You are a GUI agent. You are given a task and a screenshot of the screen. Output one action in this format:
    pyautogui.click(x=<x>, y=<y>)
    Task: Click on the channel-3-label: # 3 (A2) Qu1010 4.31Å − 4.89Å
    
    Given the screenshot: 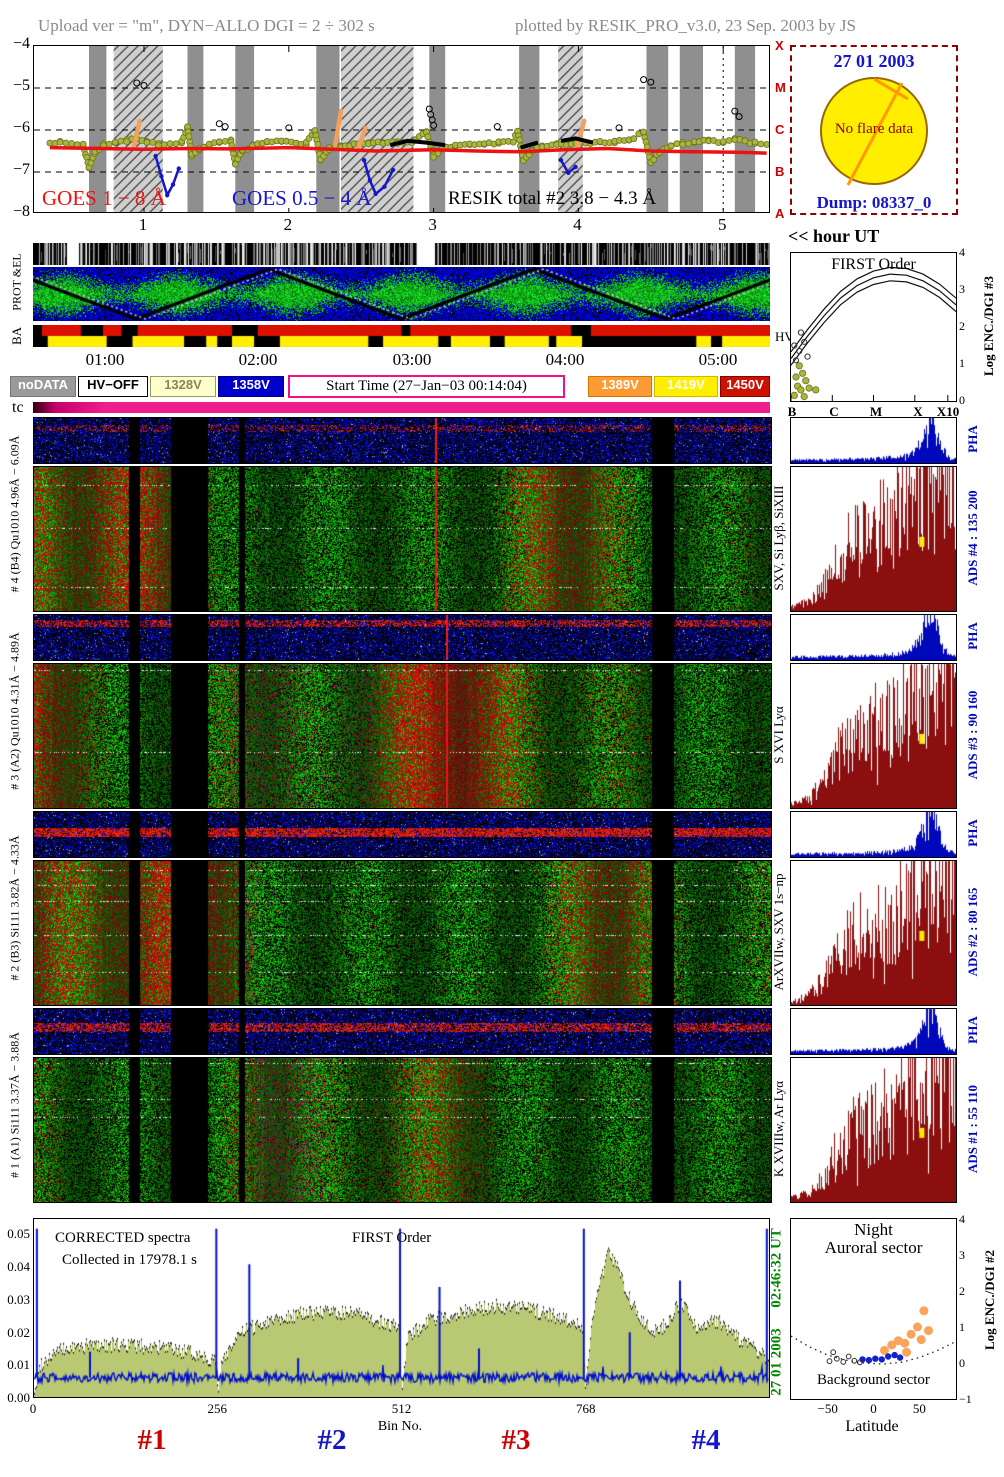 What is the action you would take?
    pyautogui.click(x=14, y=710)
    